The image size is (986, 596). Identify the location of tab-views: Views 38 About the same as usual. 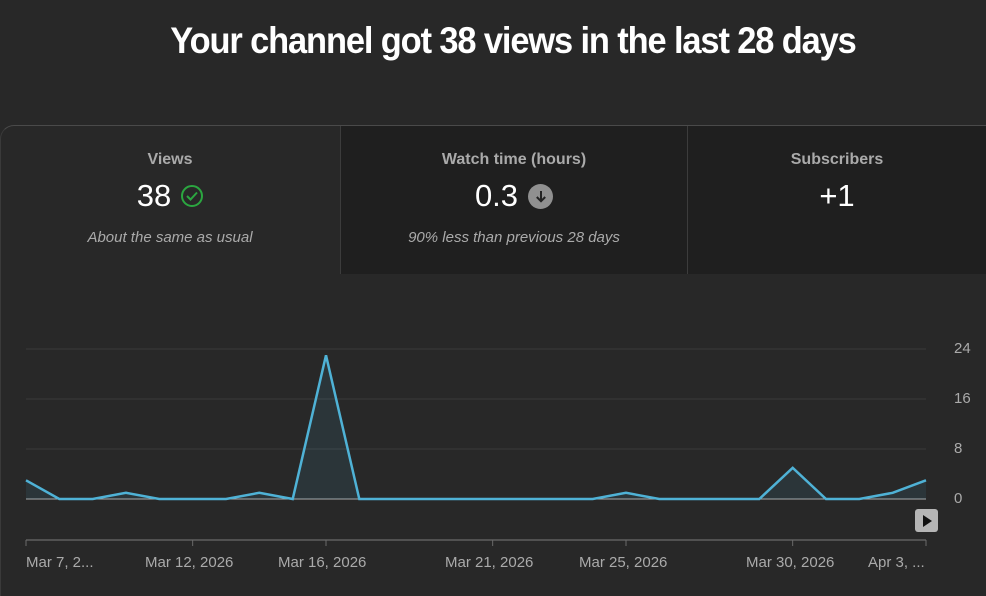
(170, 200).